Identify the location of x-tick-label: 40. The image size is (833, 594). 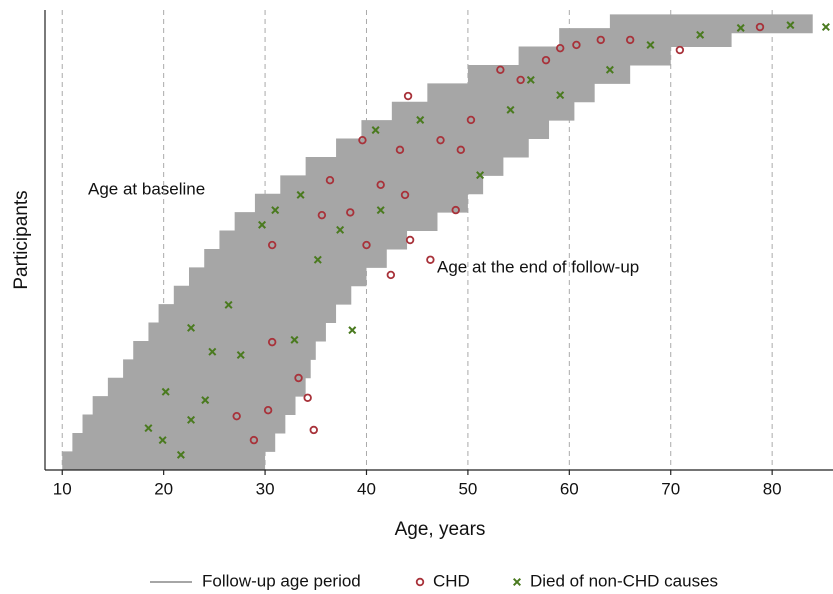
(366, 488).